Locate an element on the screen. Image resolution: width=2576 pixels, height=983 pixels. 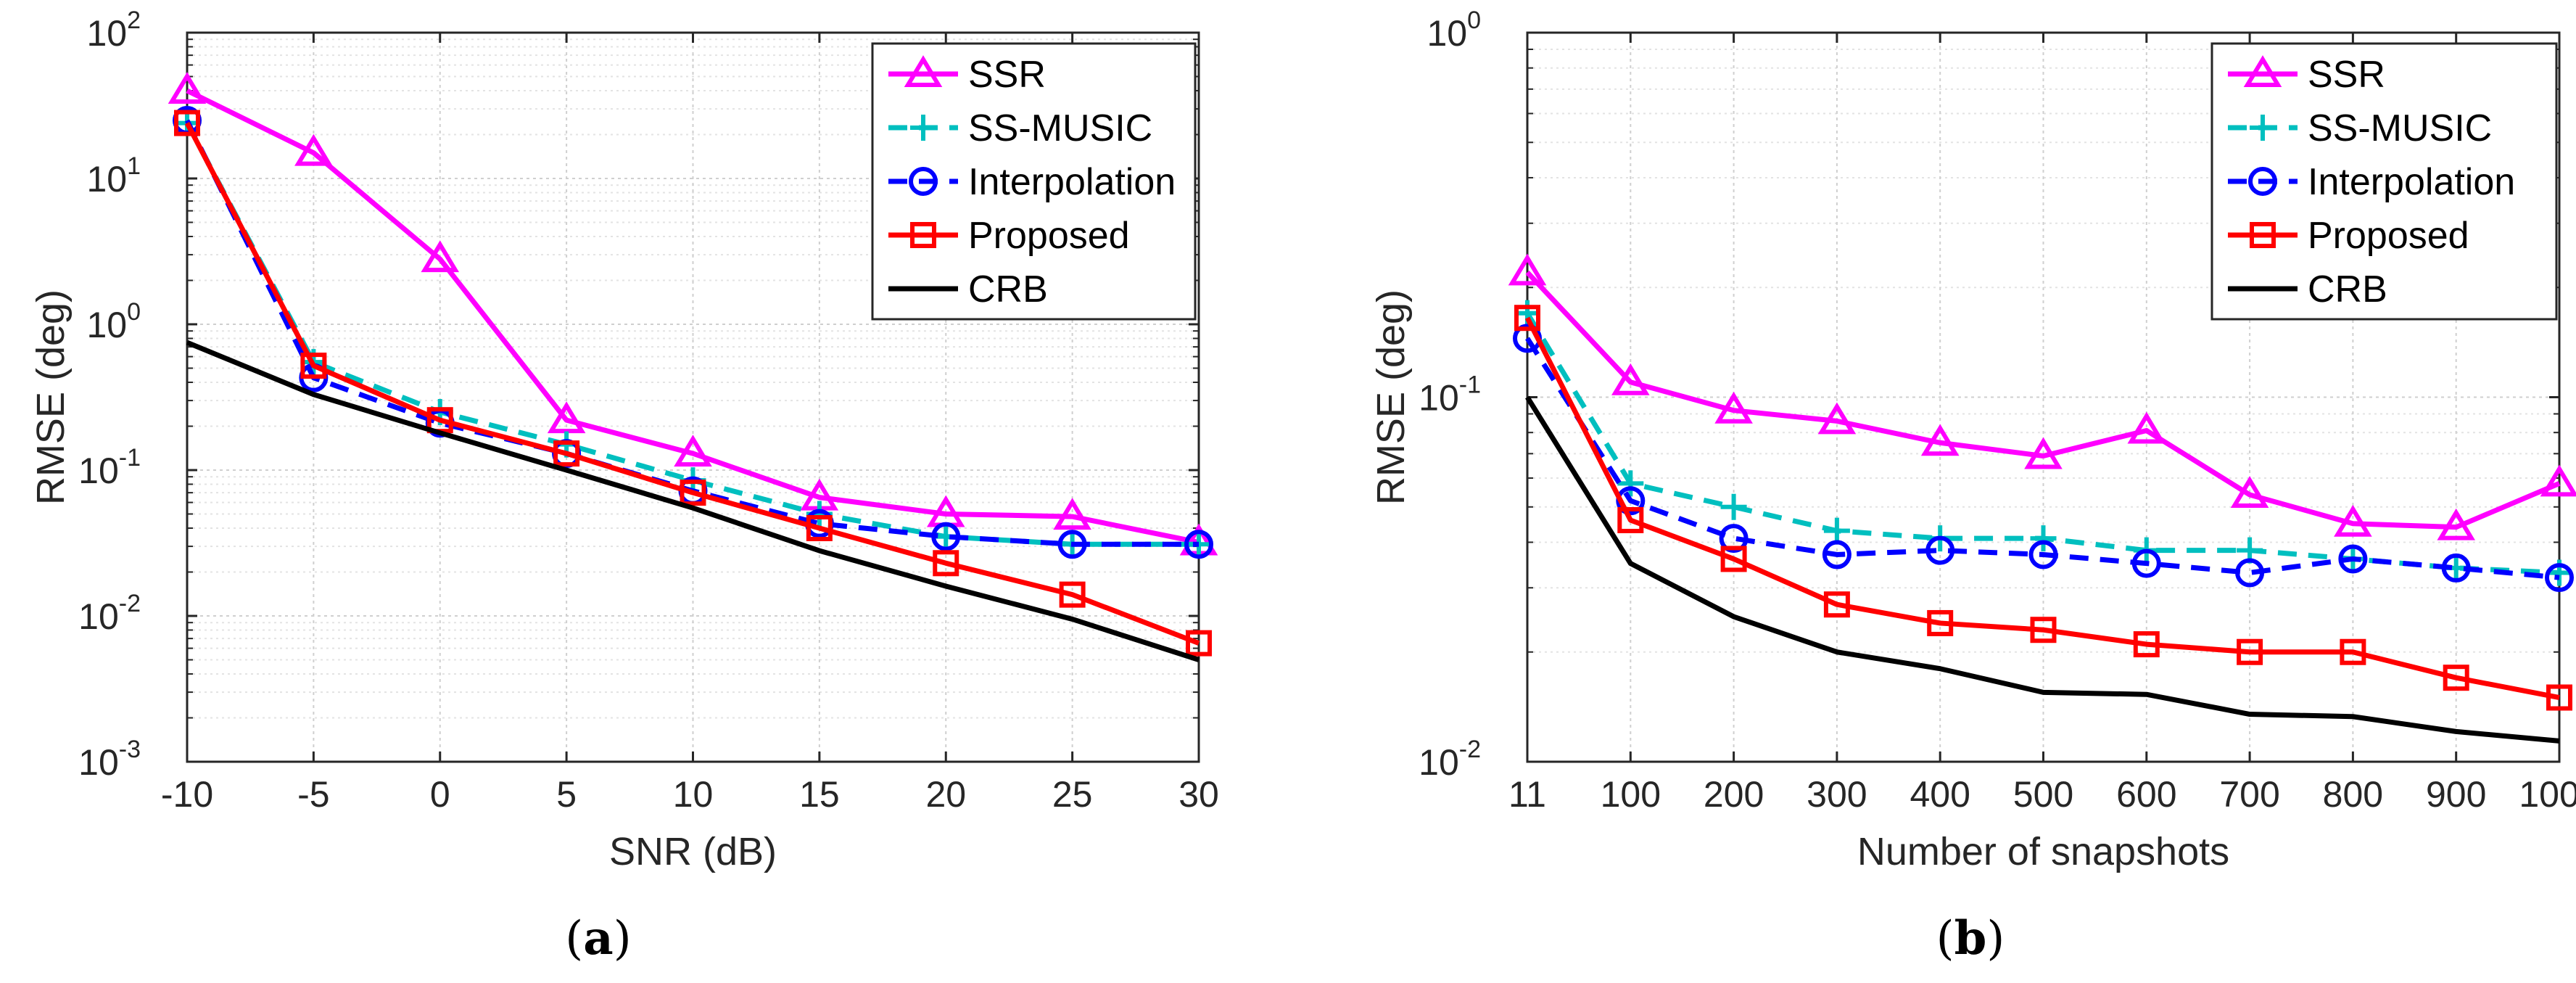
panel-caption: (b) is located at coordinates (1970, 938).